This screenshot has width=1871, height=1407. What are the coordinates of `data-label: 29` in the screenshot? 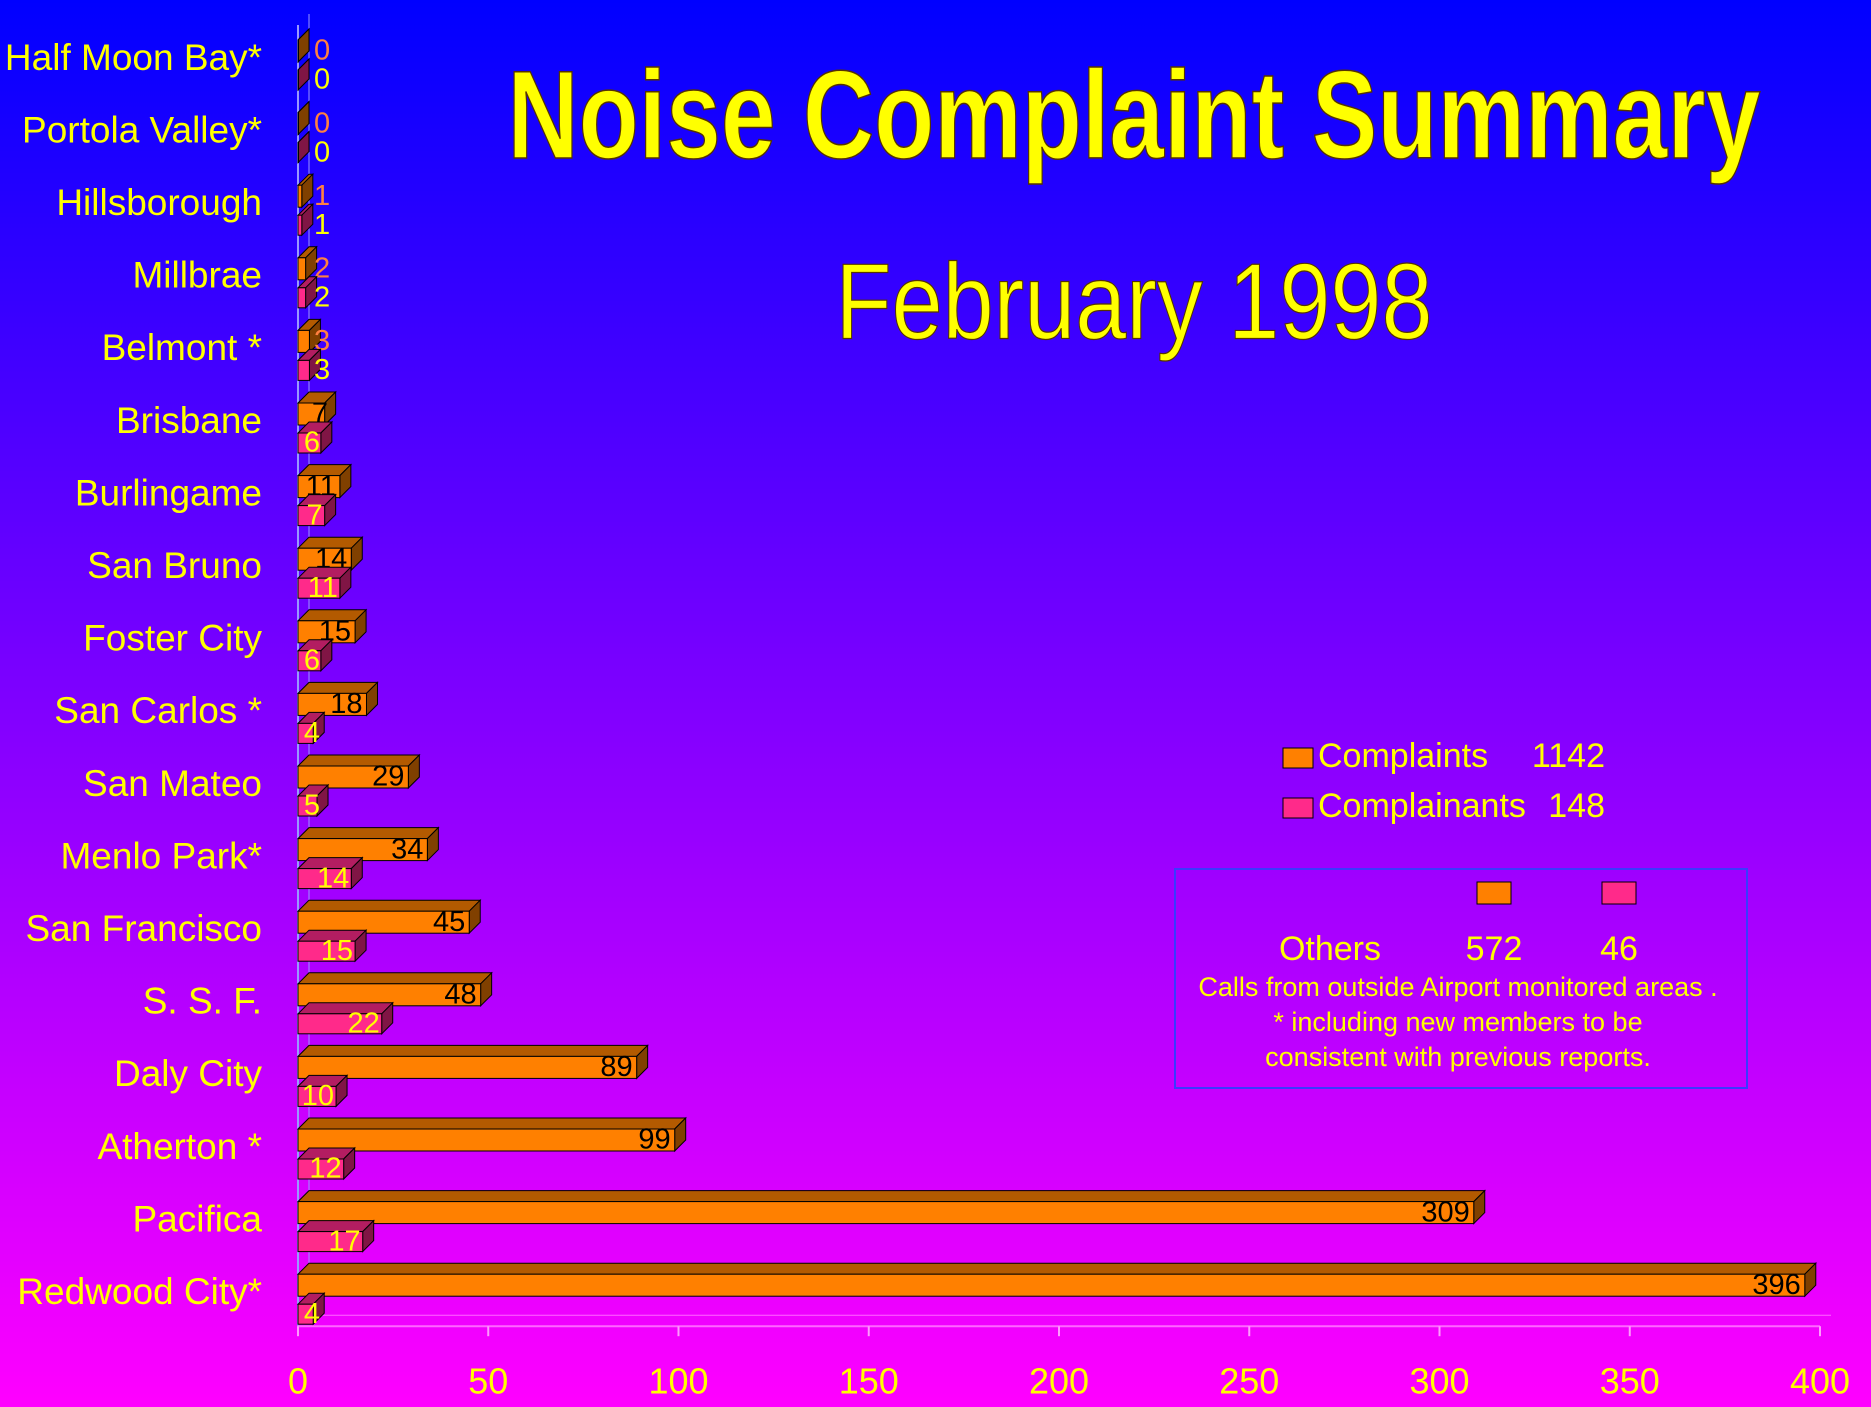 It's located at (388, 777).